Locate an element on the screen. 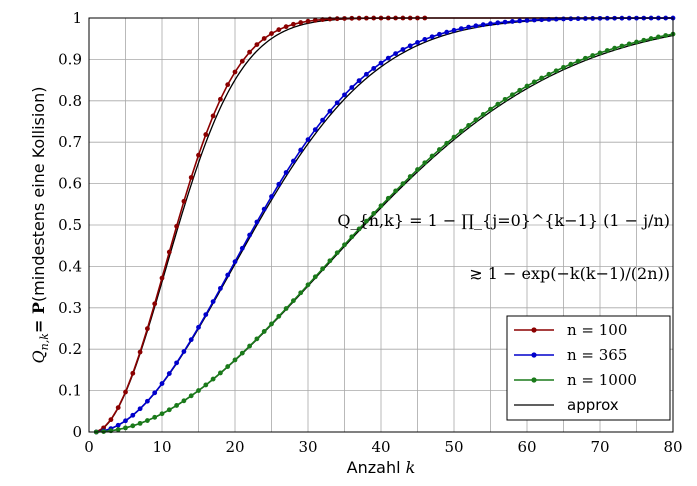 Image resolution: width=697 pixels, height=486 pixels. x-tick-label: 80 is located at coordinates (672, 447).